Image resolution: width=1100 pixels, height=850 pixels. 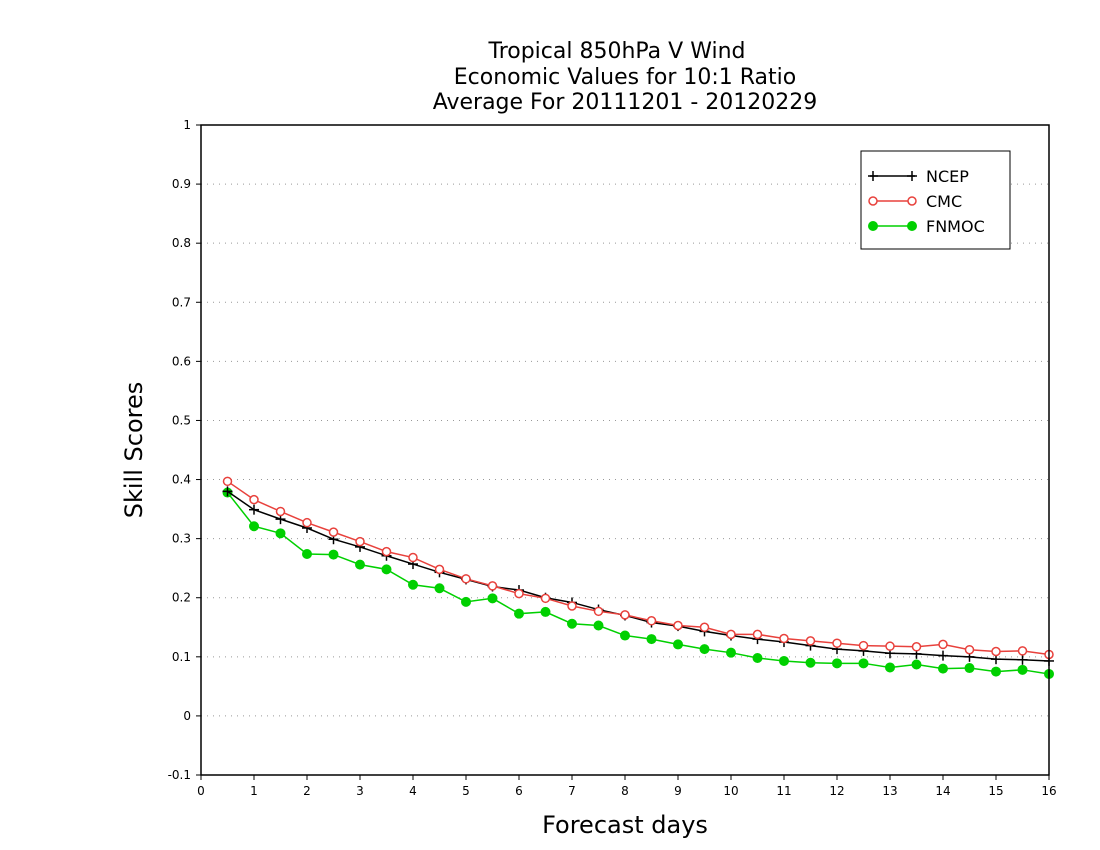 I want to click on x-tick-label: 1, so click(x=254, y=791).